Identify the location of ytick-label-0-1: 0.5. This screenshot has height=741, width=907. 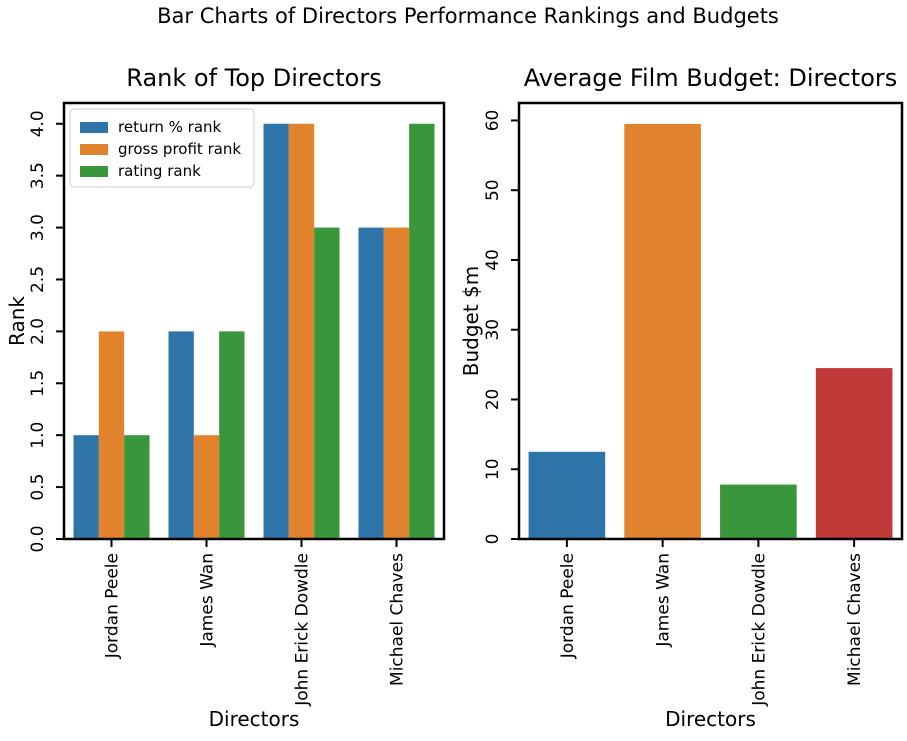
(38, 487).